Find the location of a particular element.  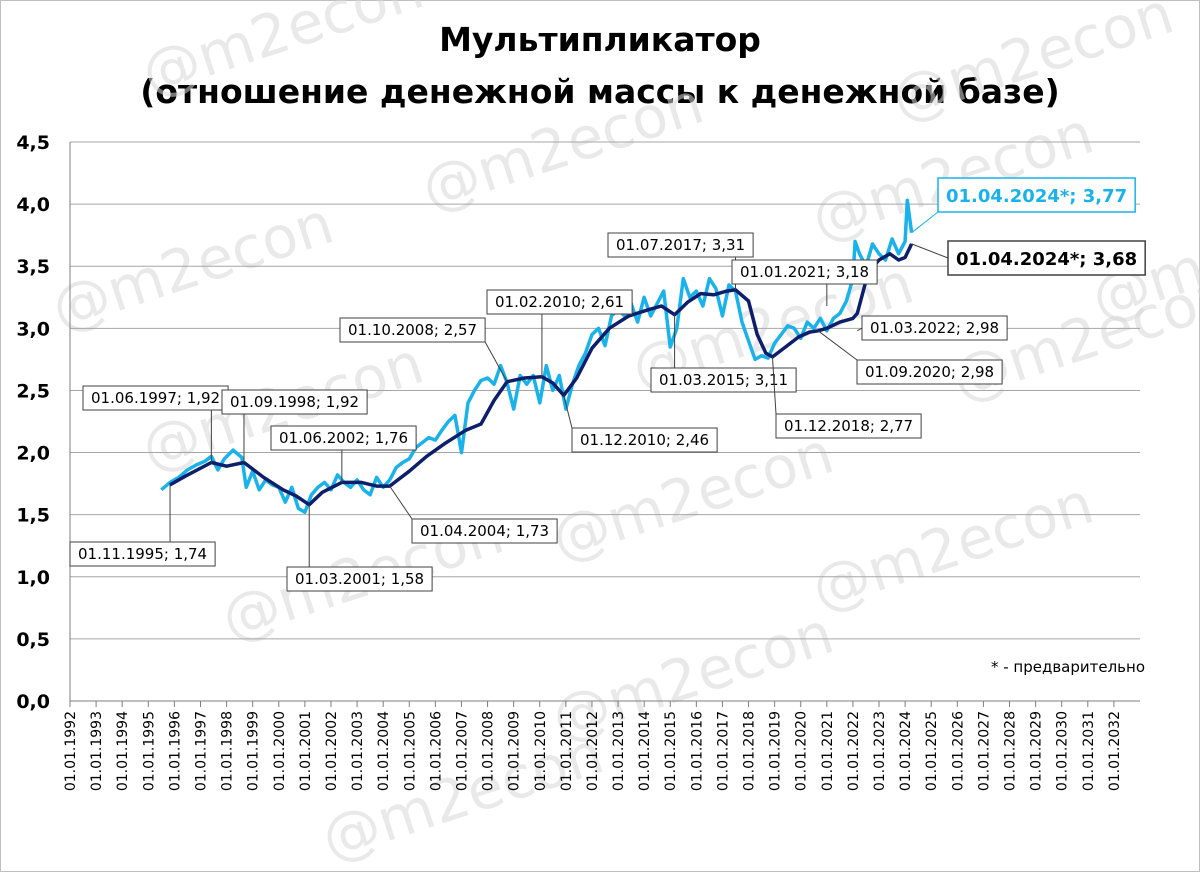

x-tick-label: 01.01.2010 is located at coordinates (541, 751).